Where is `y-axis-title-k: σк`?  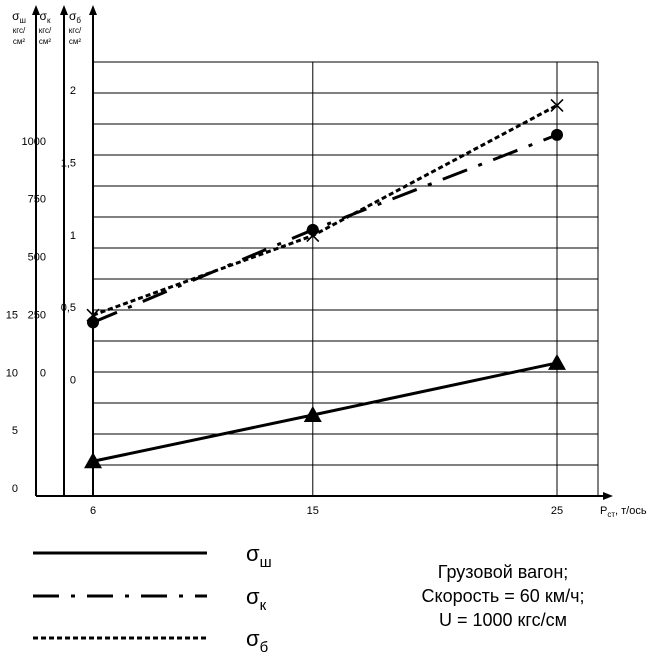 y-axis-title-k: σк is located at coordinates (45, 17).